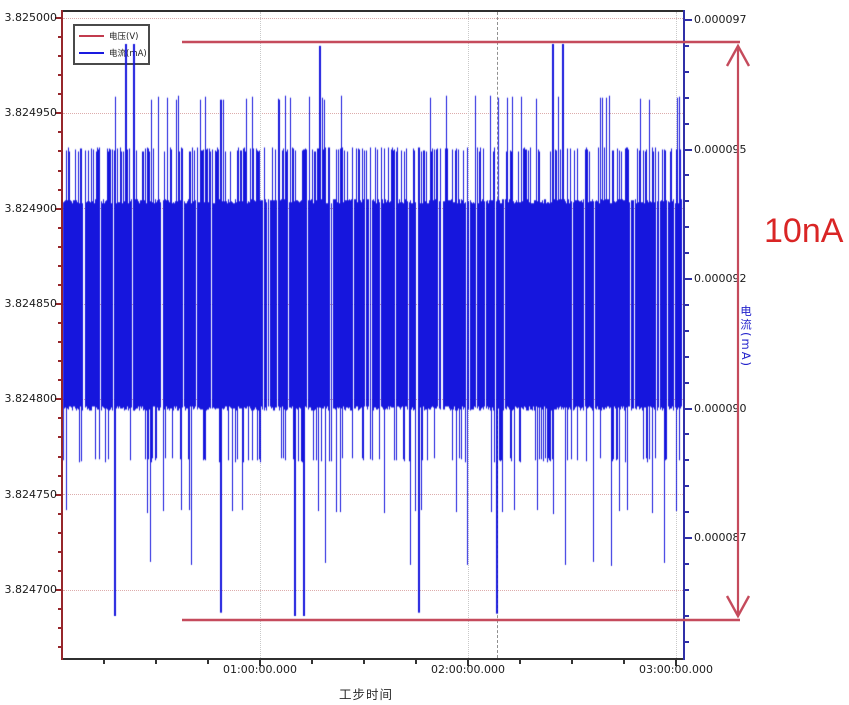 Image resolution: width=849 pixels, height=705 pixels. Describe the element at coordinates (31, 399) in the screenshot. I see `y-left-tick-label: 3.824800` at that location.